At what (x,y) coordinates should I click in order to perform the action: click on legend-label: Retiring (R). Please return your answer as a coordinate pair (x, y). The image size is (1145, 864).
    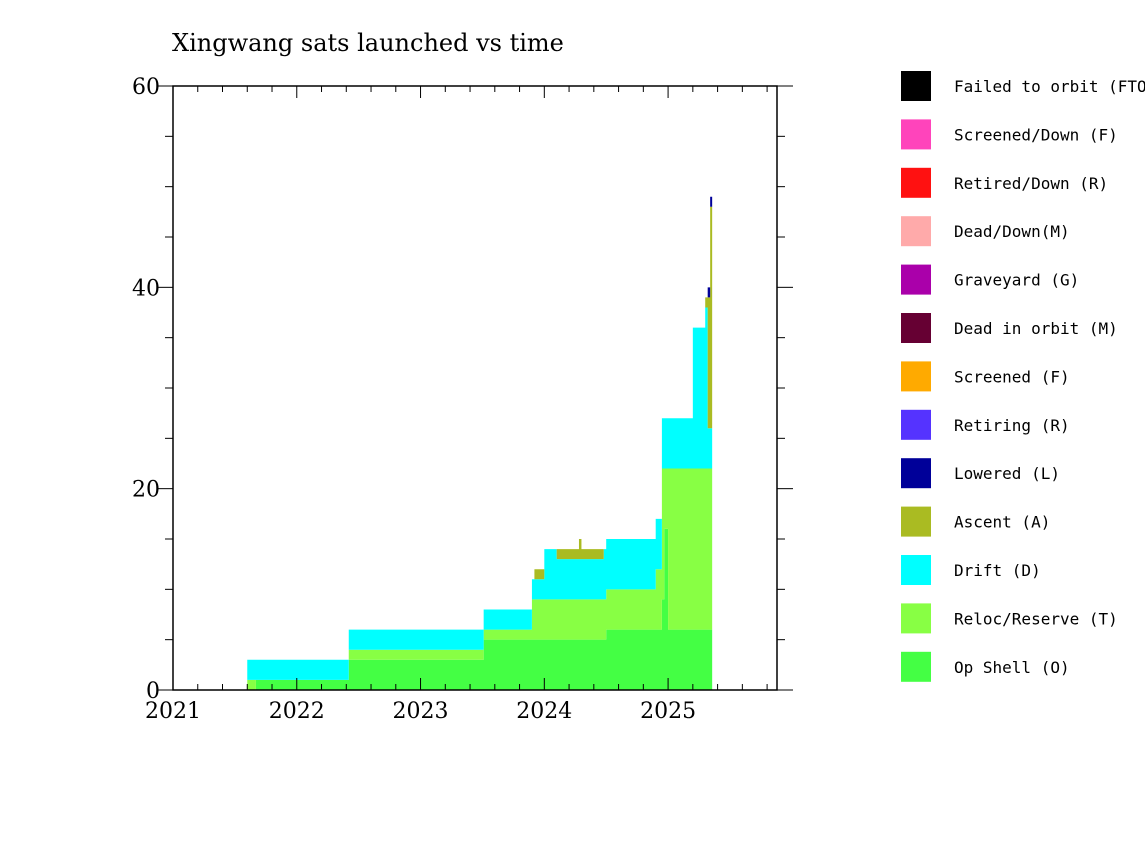
    Looking at the image, I should click on (1012, 425).